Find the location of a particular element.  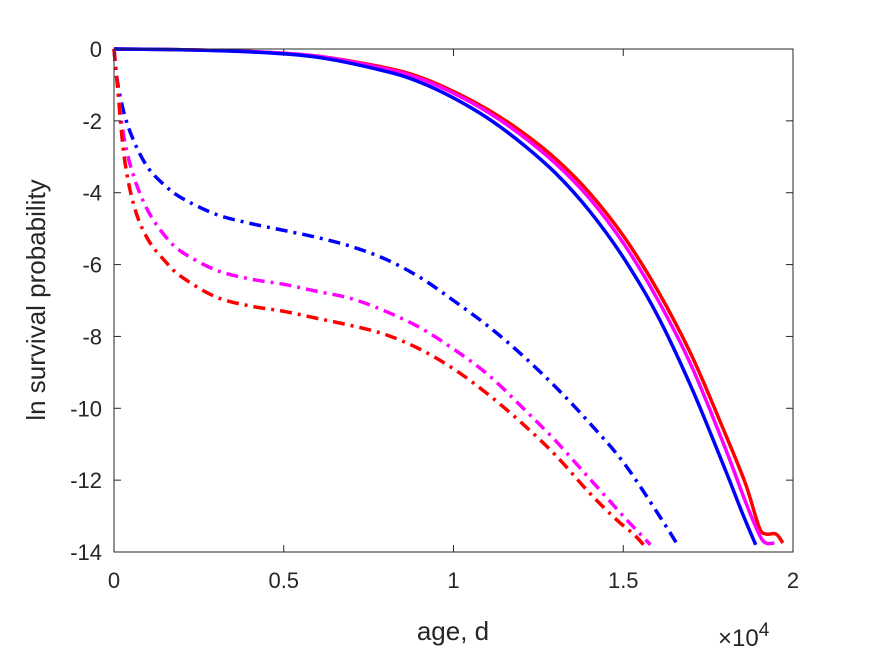

y-tick-label: 0 is located at coordinates (96, 49).